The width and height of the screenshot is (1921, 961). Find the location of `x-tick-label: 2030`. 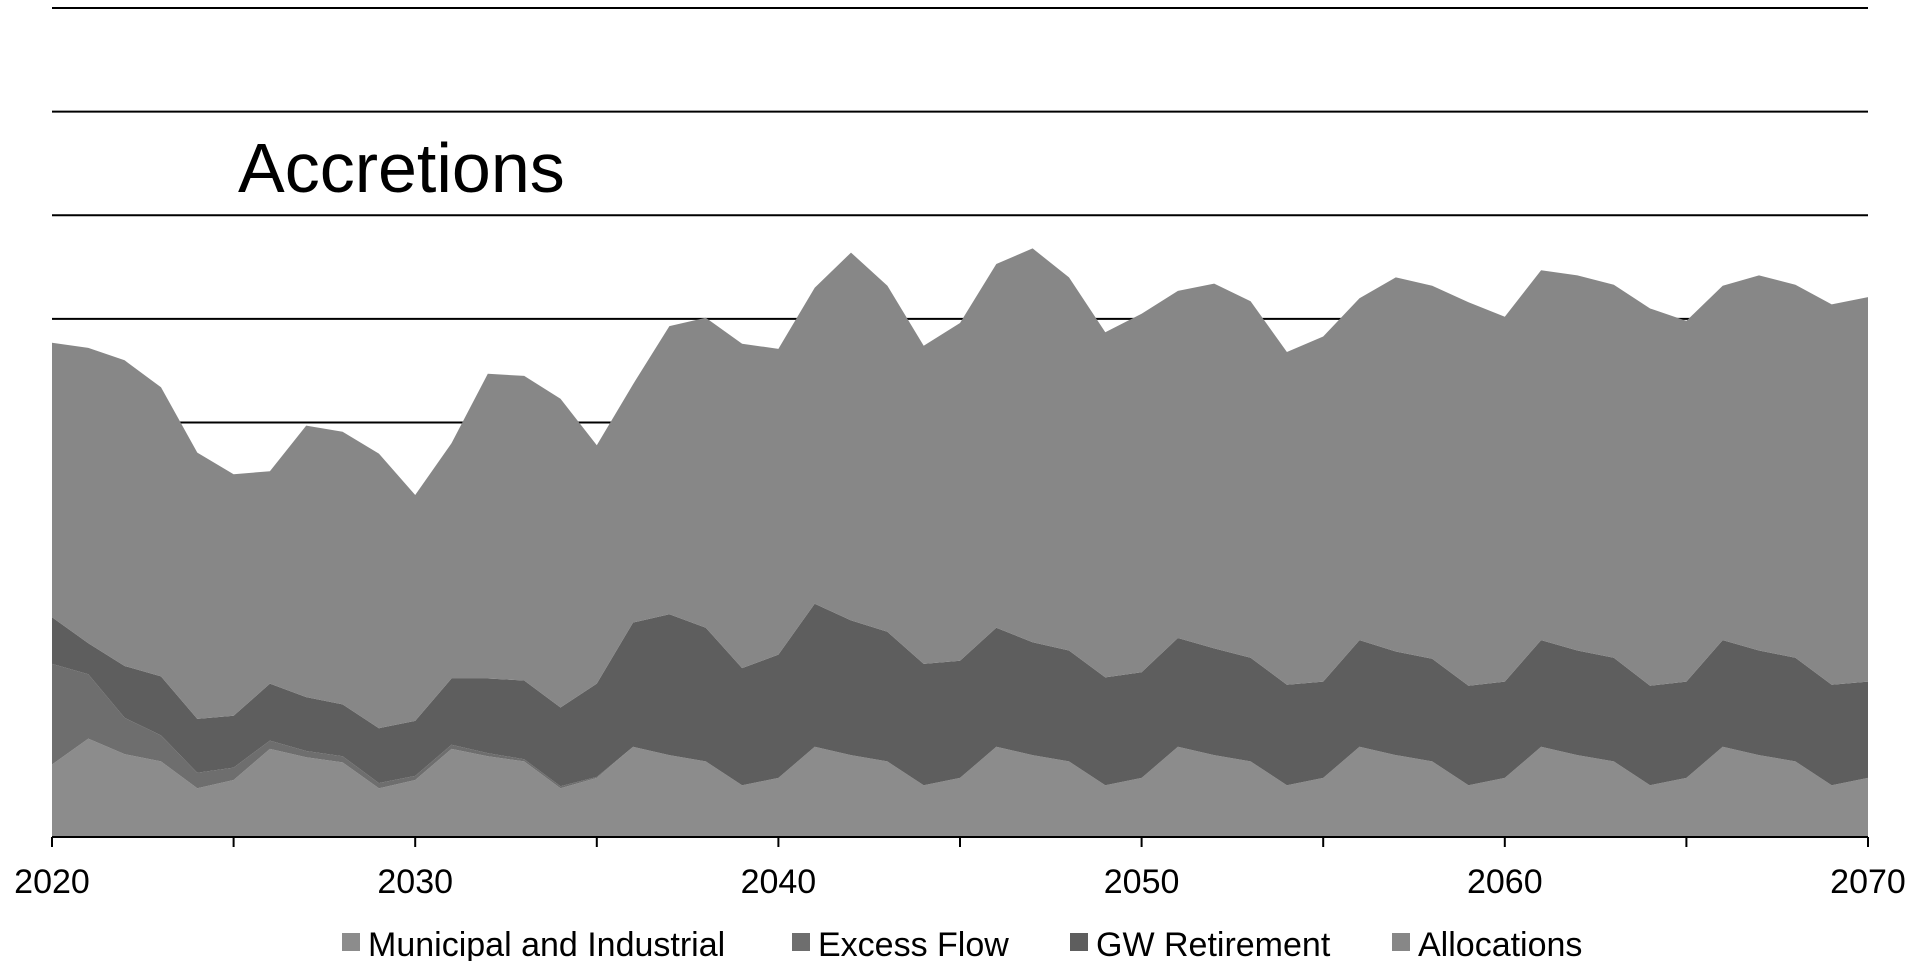

x-tick-label: 2030 is located at coordinates (415, 882).